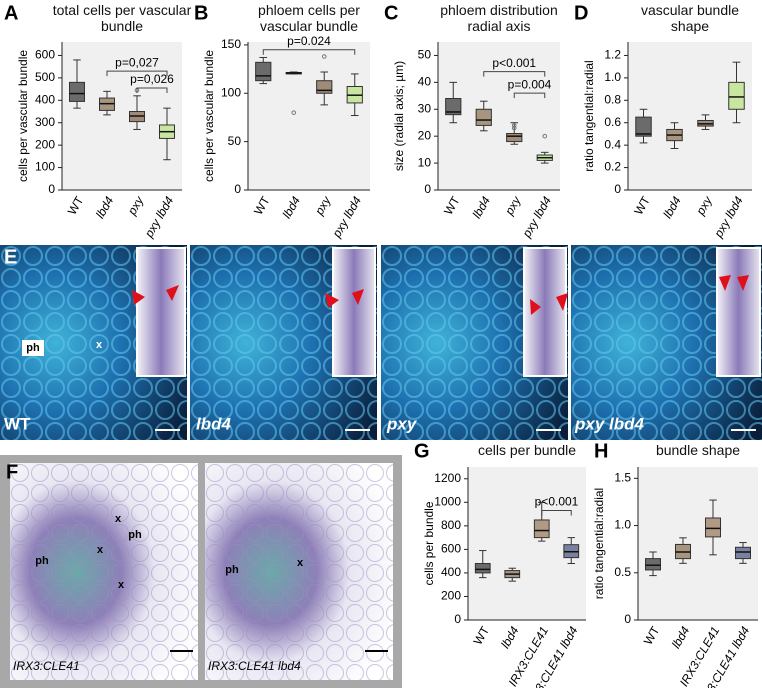  I want to click on chart-title: phloem cells per vascular bundle, so click(309, 18).